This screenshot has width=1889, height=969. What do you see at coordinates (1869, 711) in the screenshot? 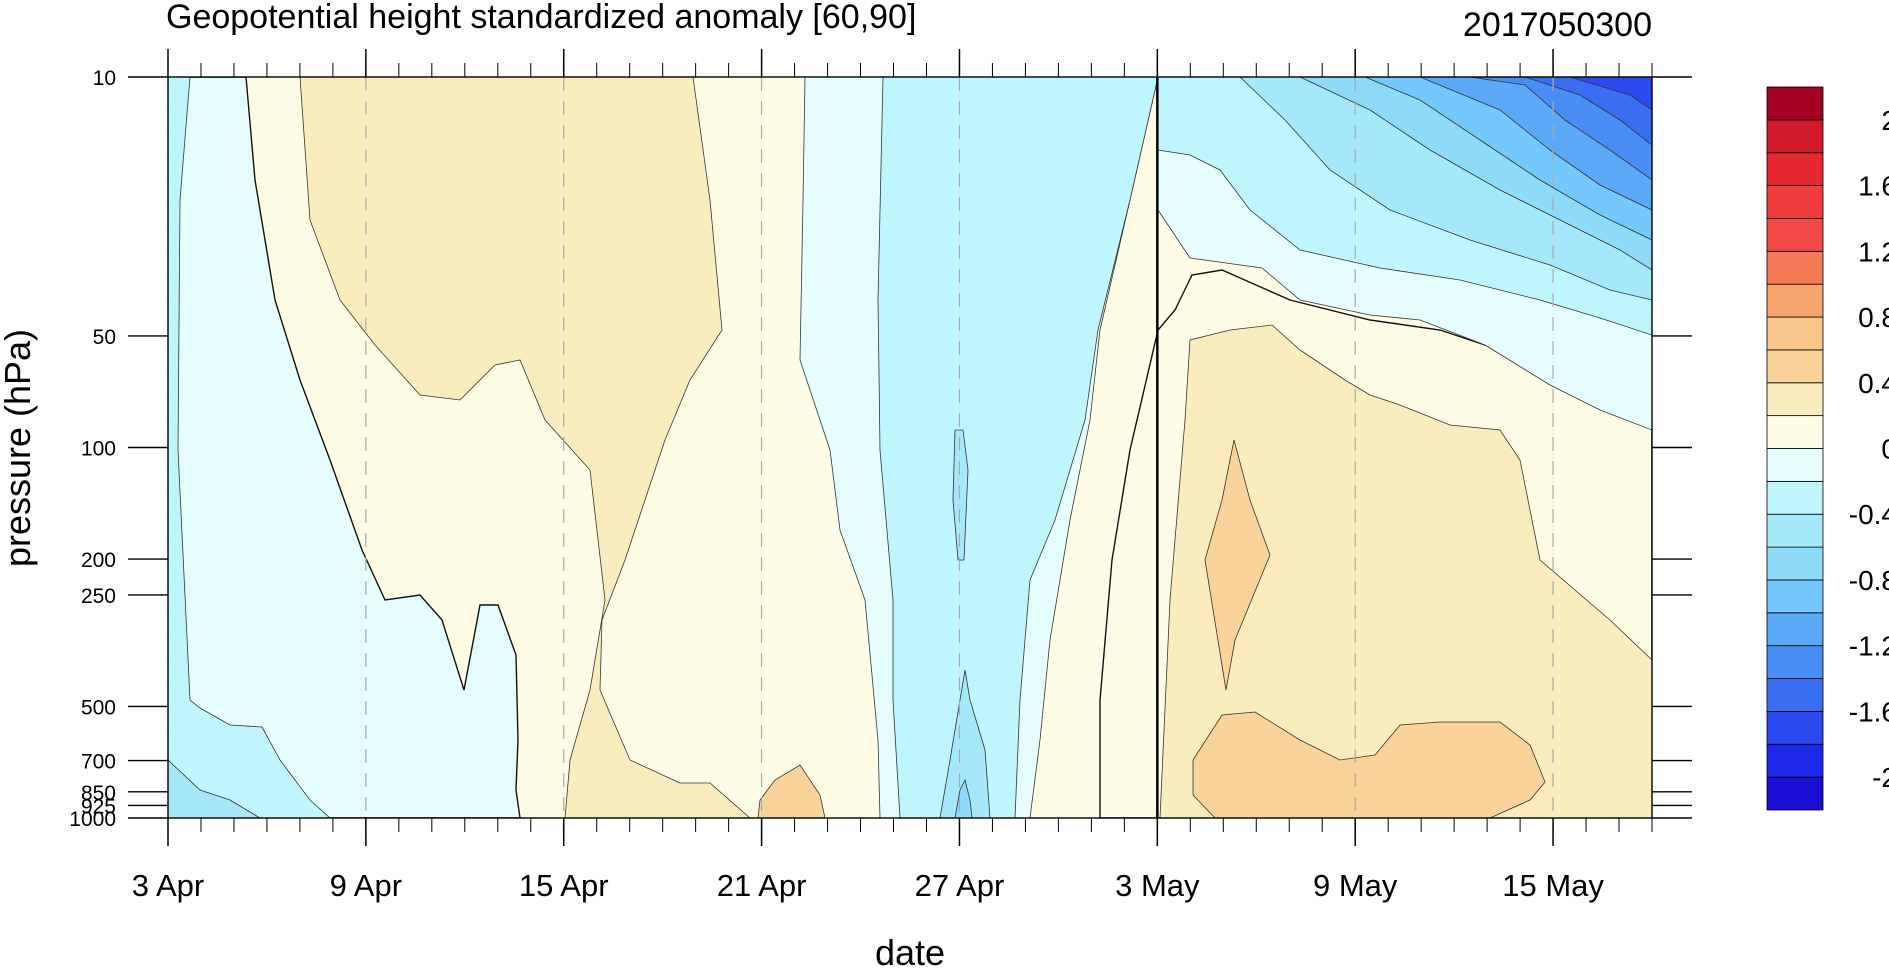
I see `colorbar-label: -1.6` at bounding box center [1869, 711].